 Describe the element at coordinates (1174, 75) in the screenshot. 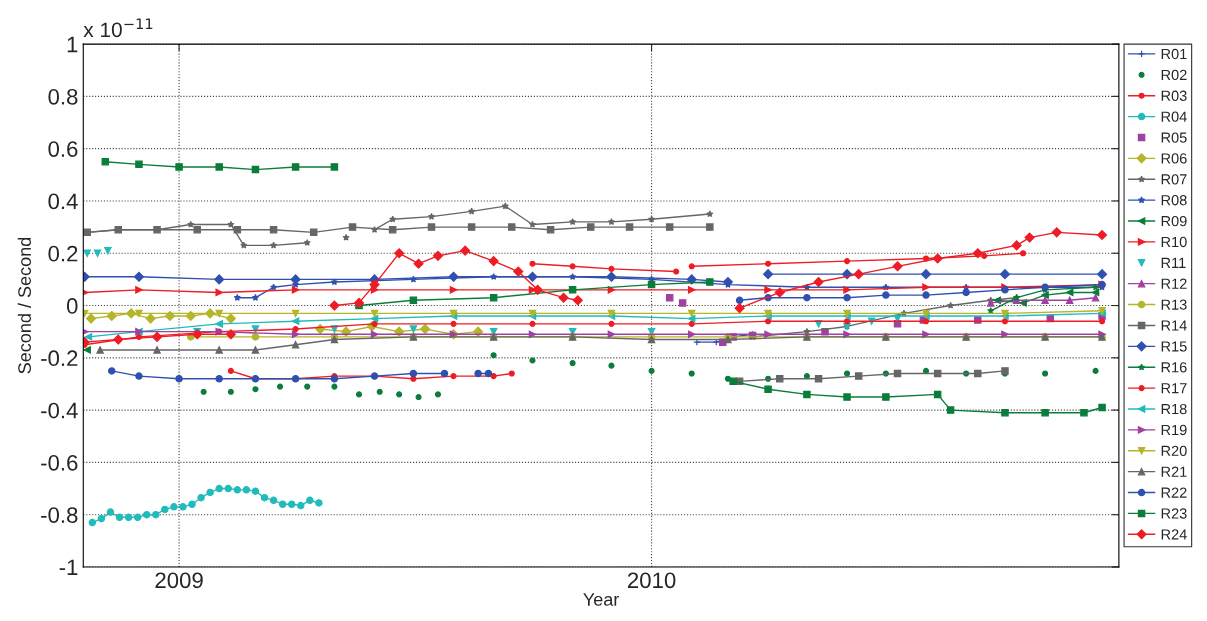

I see `legend-label: R02` at that location.